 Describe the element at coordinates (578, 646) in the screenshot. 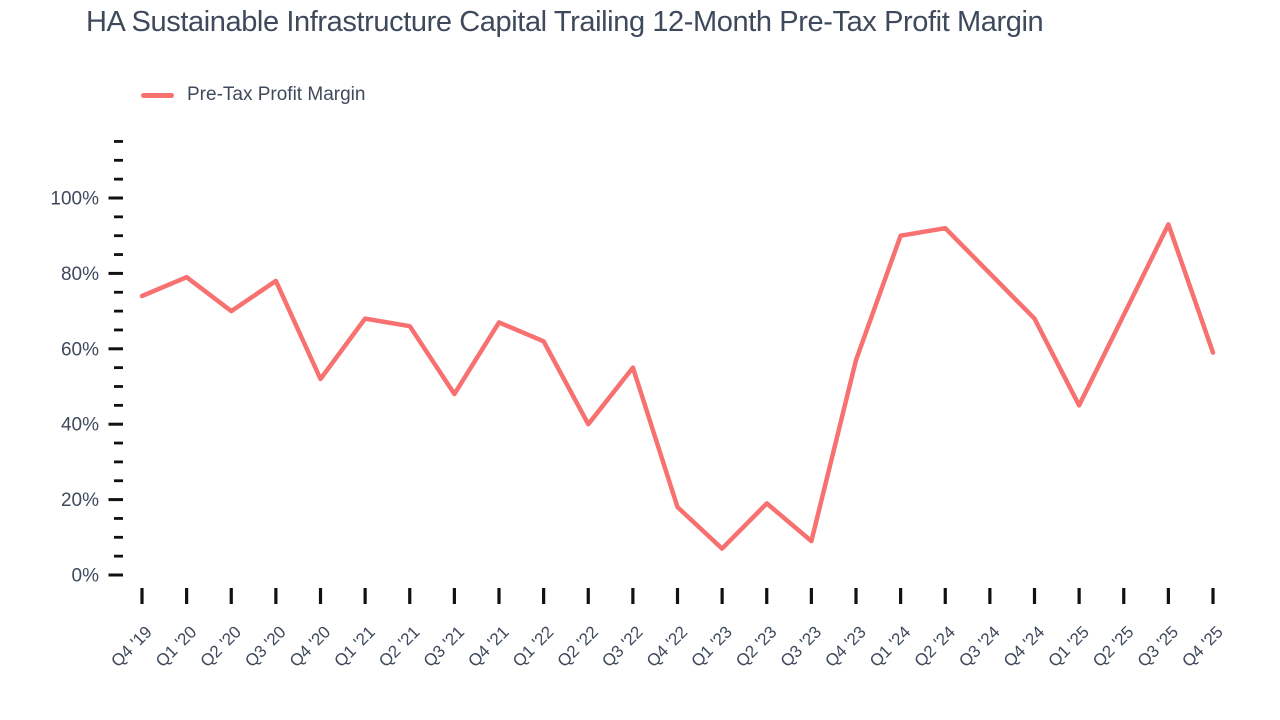

I see `x-axis-tick-label: Q2 '22` at that location.